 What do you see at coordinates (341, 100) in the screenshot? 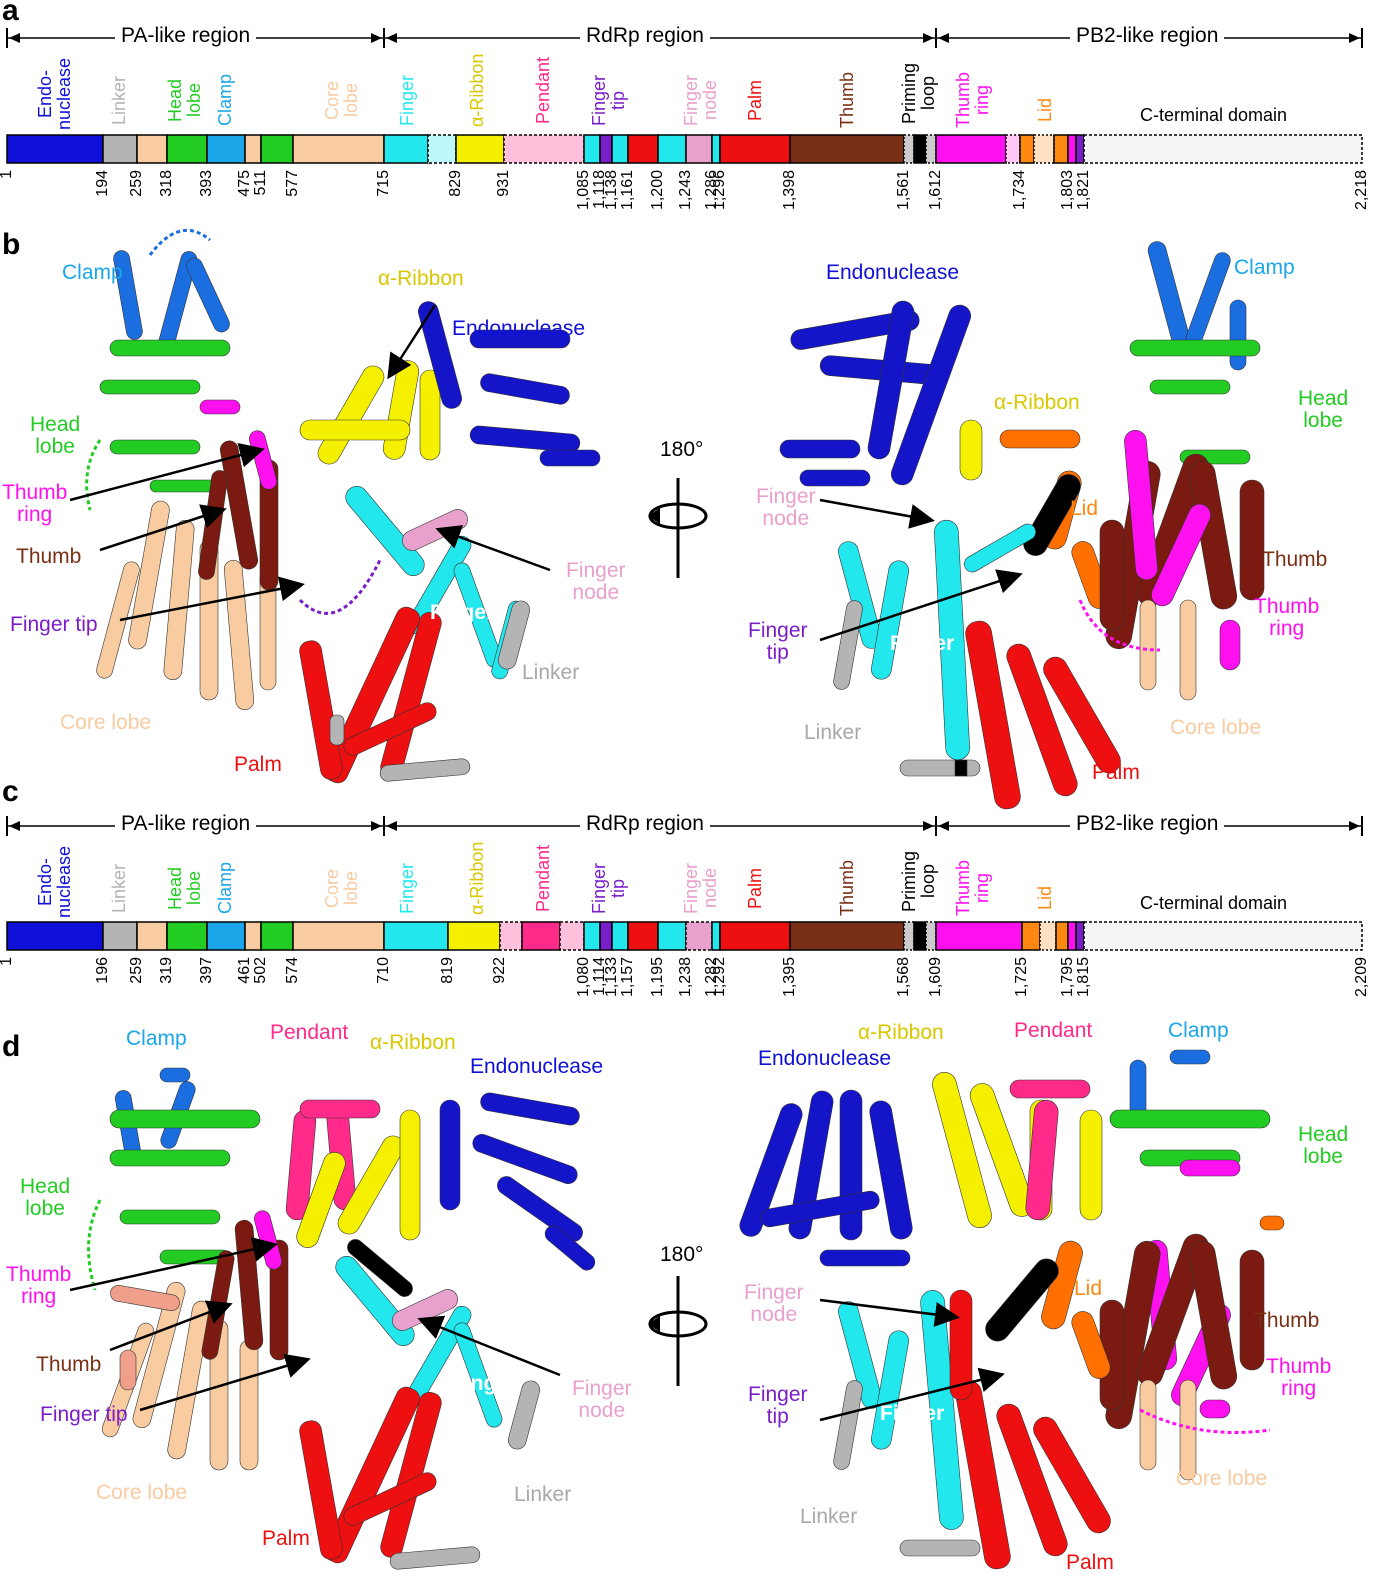
I see `bar-a-label-core: Core lobe` at bounding box center [341, 100].